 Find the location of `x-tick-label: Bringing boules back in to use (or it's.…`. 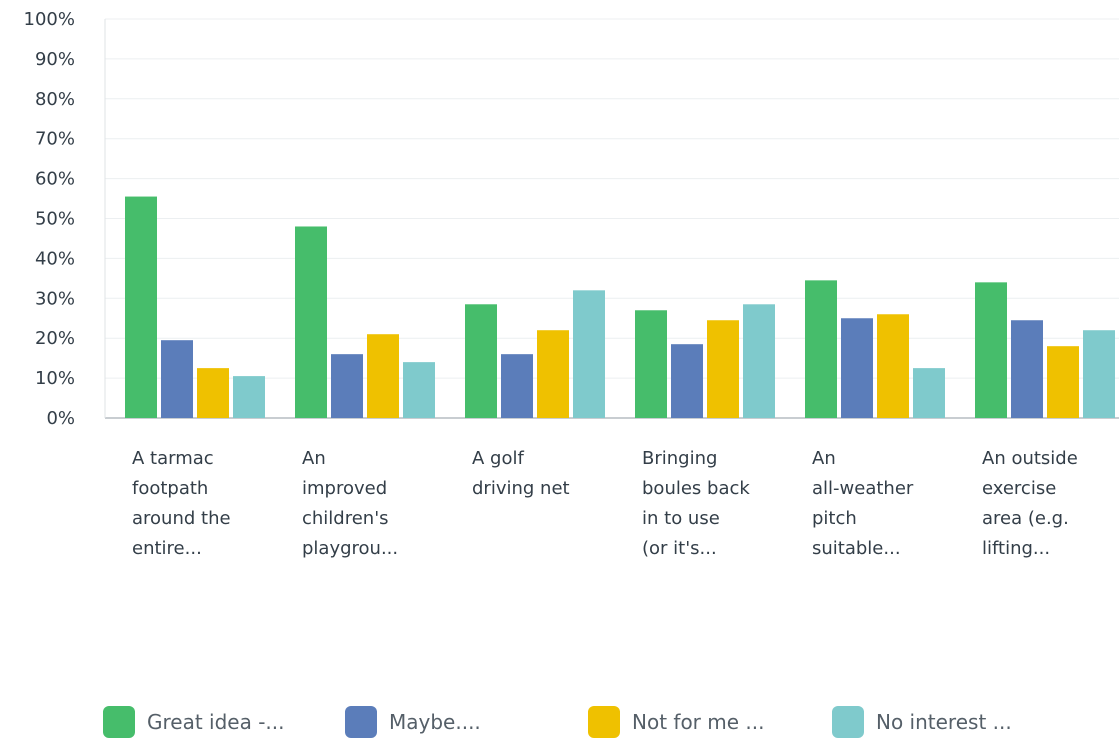

x-tick-label: Bringing boules back in to use (or it's.… is located at coordinates (696, 503).